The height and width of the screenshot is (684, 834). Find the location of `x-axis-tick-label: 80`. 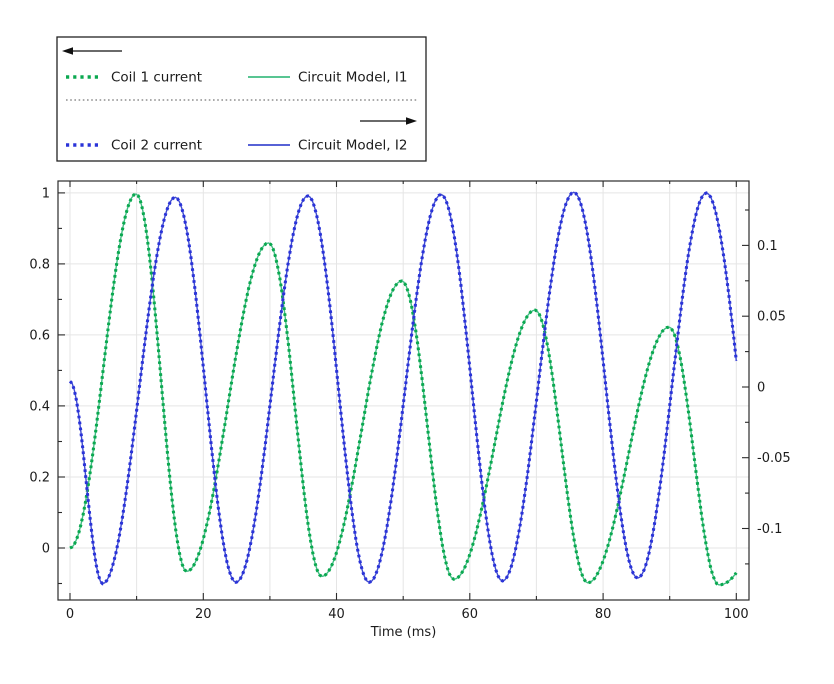

x-axis-tick-label: 80 is located at coordinates (603, 614).